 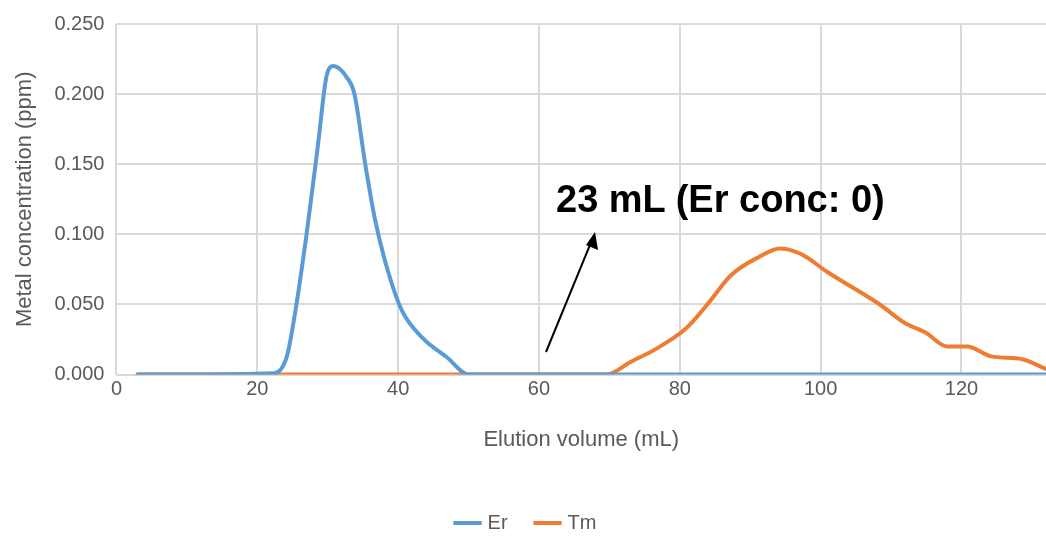 I want to click on y-tick-label: 0.250, so click(x=79, y=22).